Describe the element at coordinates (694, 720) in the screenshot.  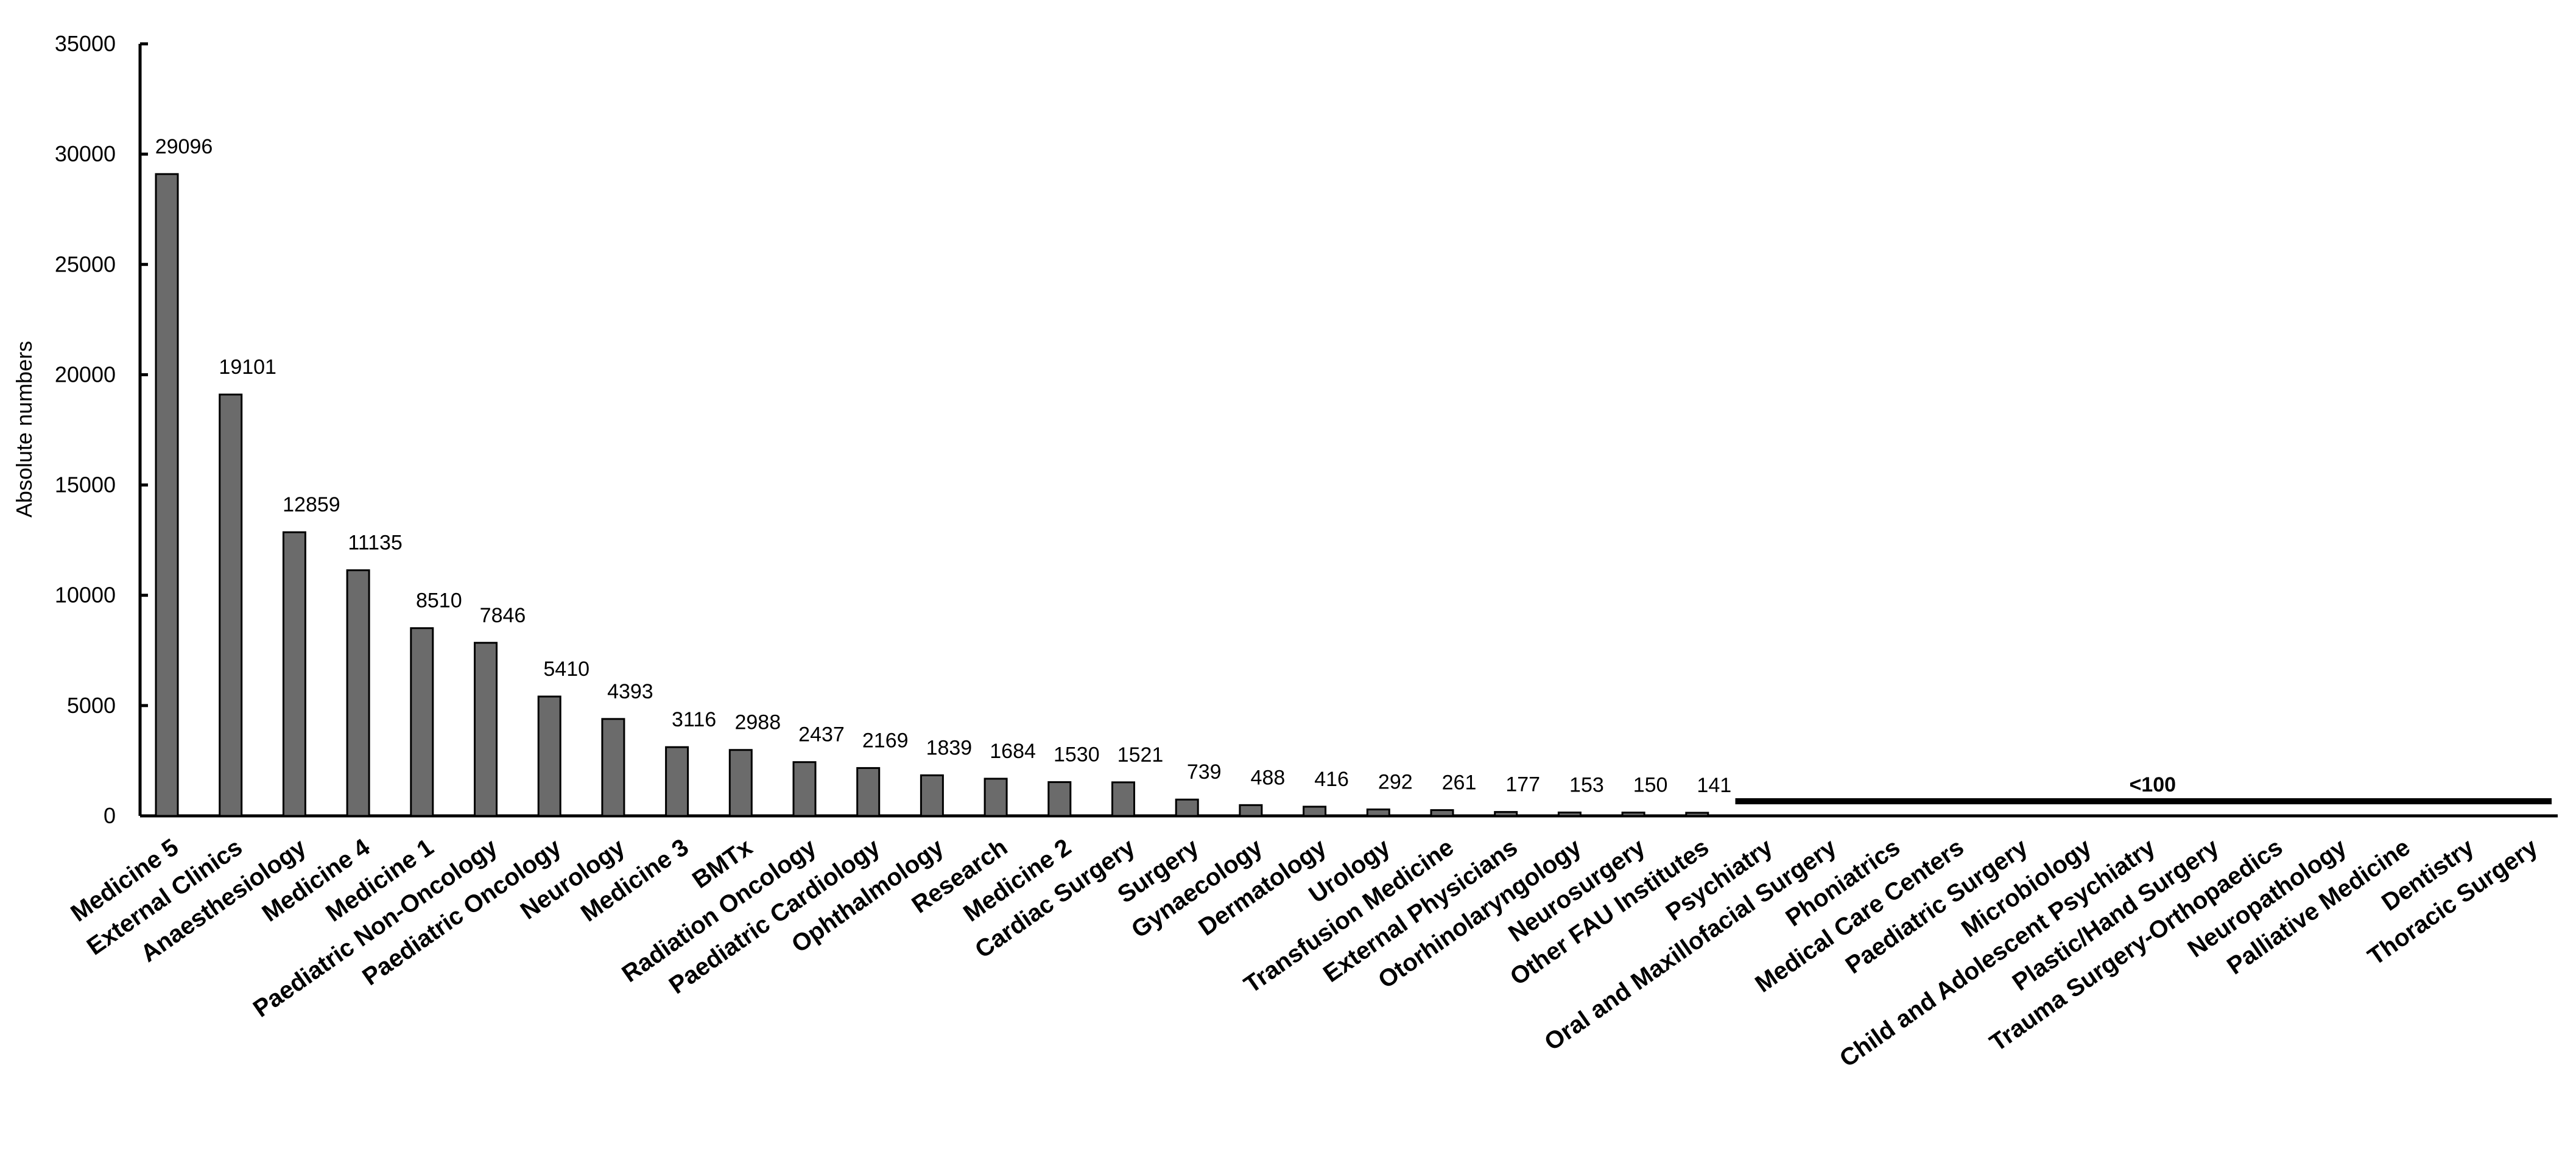
I see `data-label-8: 3116` at that location.